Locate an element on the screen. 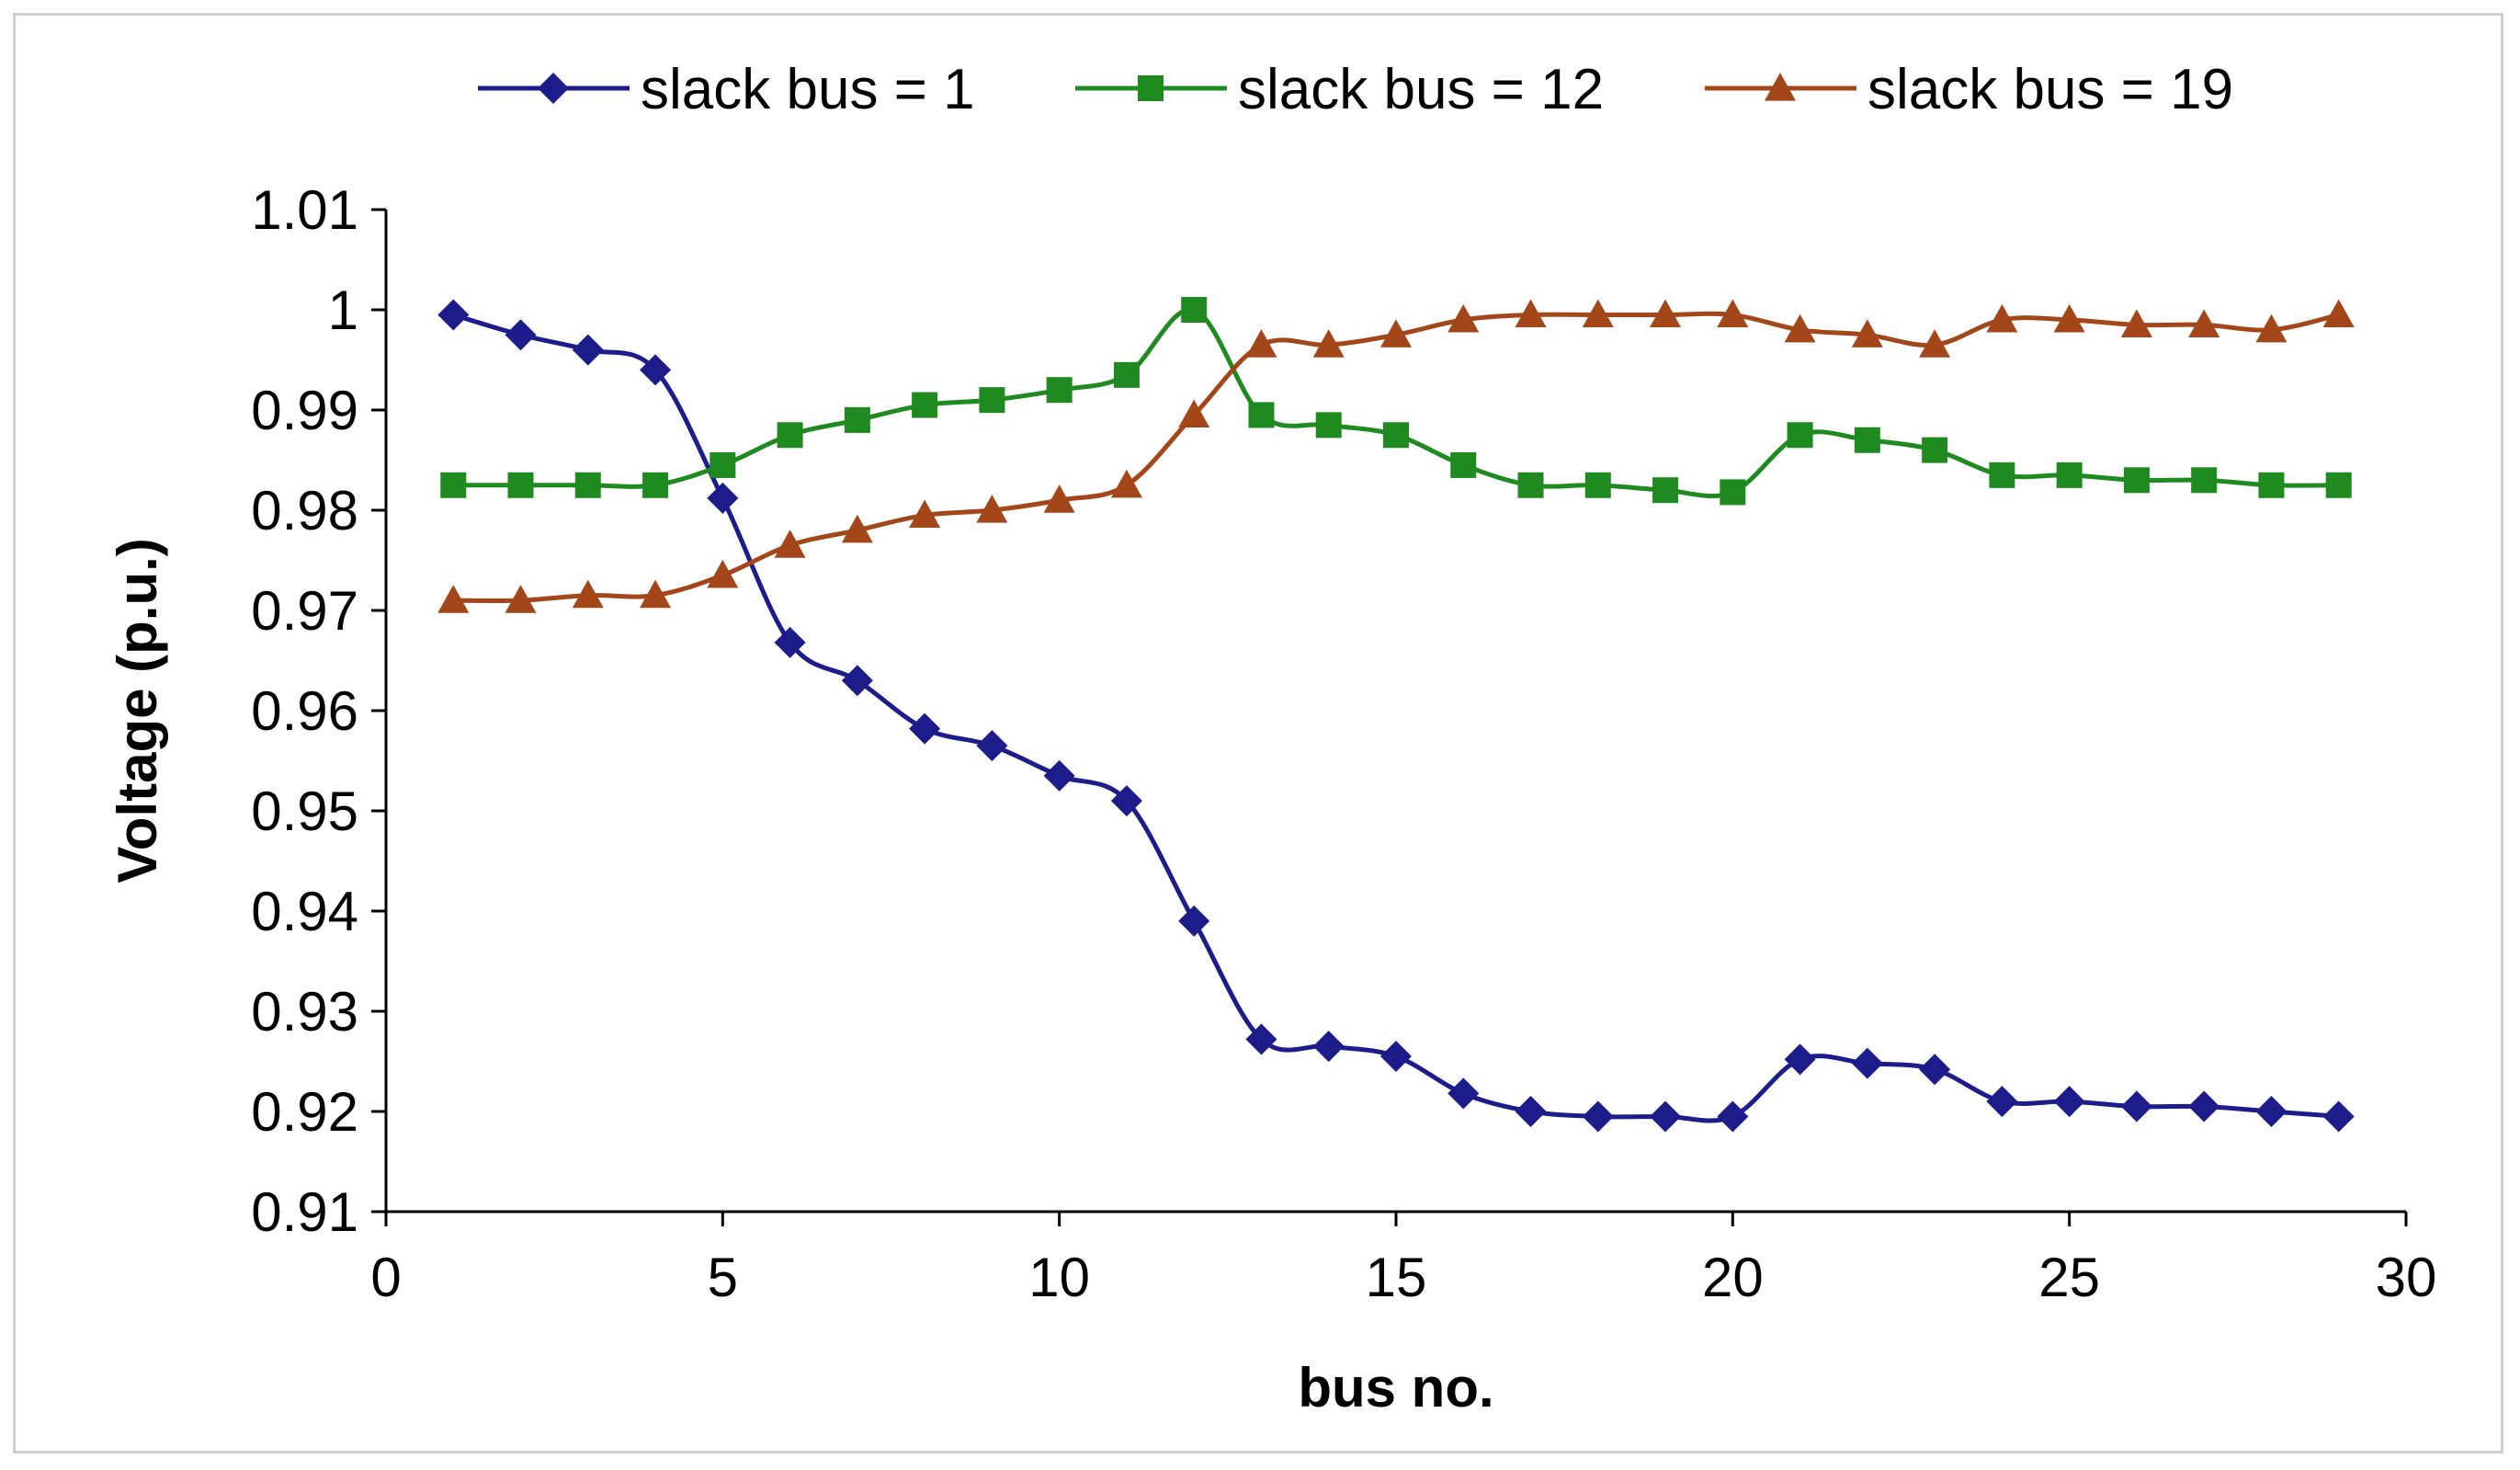 The image size is (2520, 1470). x-tick-label: 30 is located at coordinates (2406, 1277).